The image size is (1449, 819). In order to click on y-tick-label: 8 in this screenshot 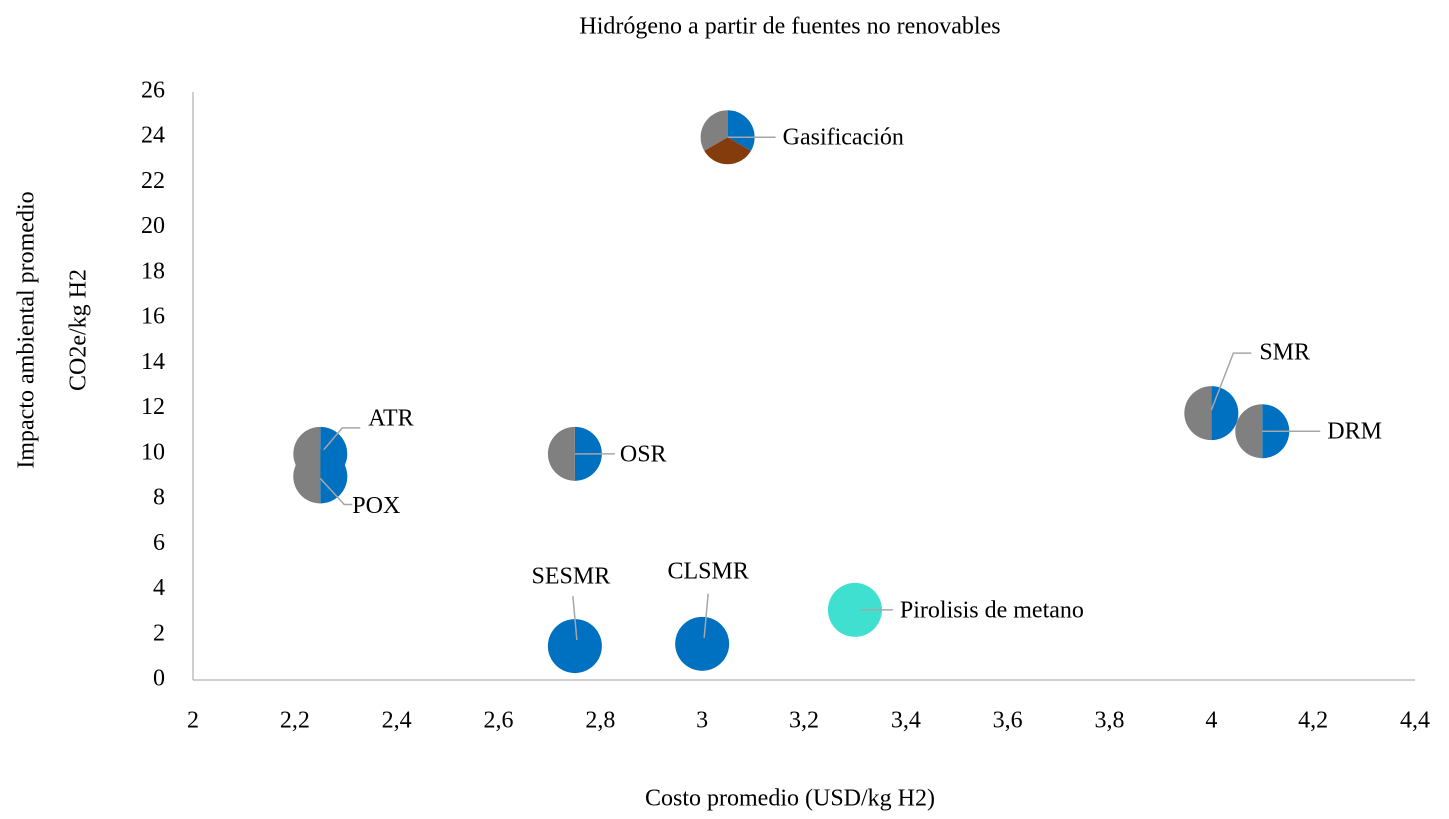, I will do `click(159, 498)`.